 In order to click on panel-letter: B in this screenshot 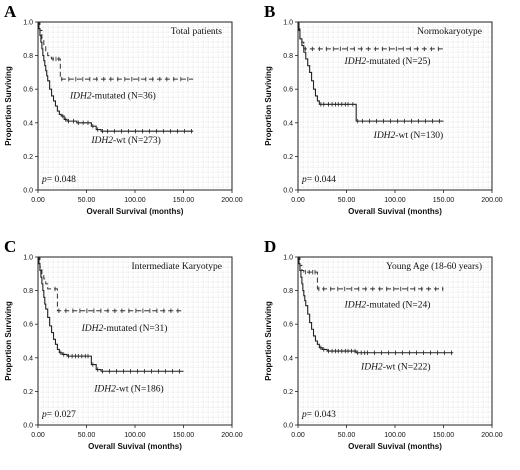, I will do `click(269, 11)`.